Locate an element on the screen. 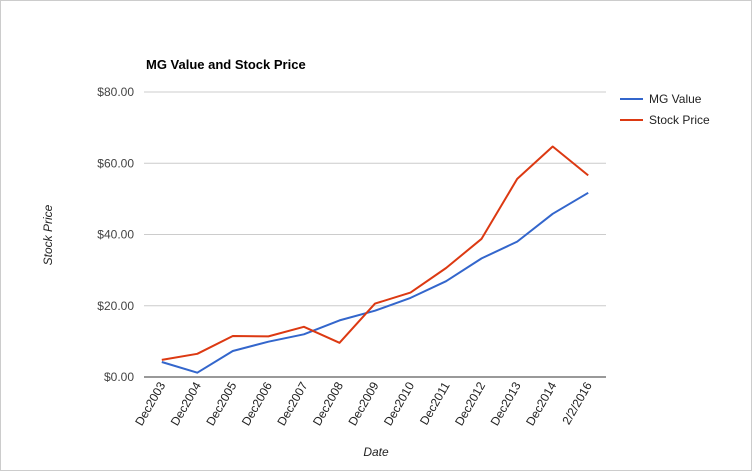 Image resolution: width=752 pixels, height=471 pixels. x-axis-label: Date is located at coordinates (376, 452).